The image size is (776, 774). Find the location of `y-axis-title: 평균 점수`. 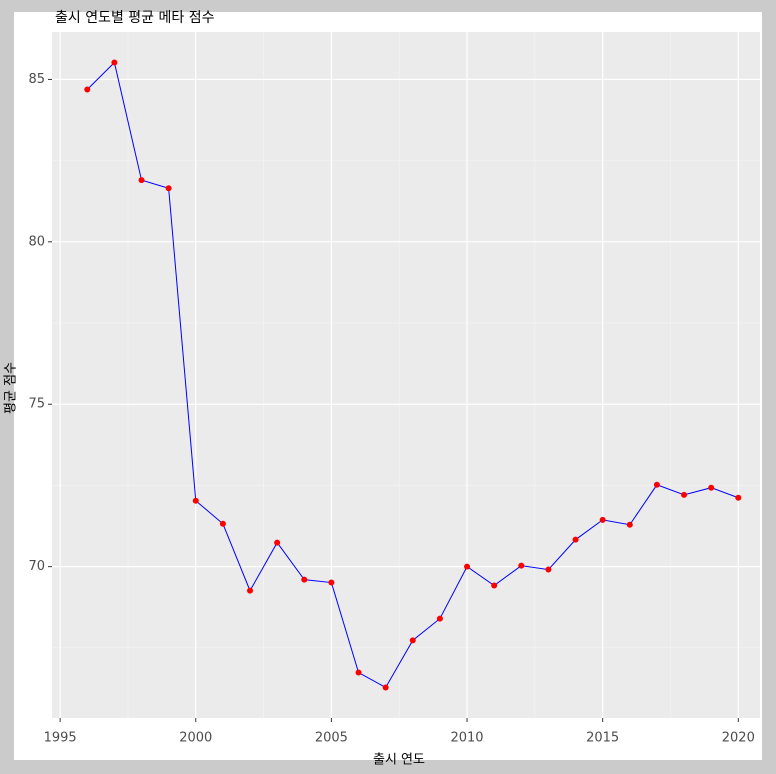

y-axis-title: 평균 점수 is located at coordinates (11, 388).